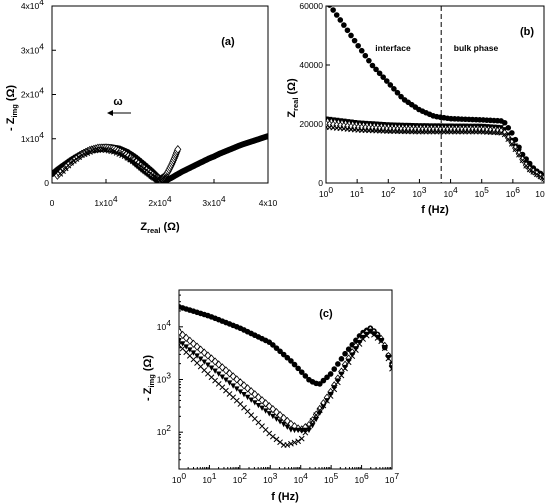 The height and width of the screenshot is (503, 550). Describe the element at coordinates (179, 478) in the screenshot. I see `x-tick-label: 10⁰` at that location.